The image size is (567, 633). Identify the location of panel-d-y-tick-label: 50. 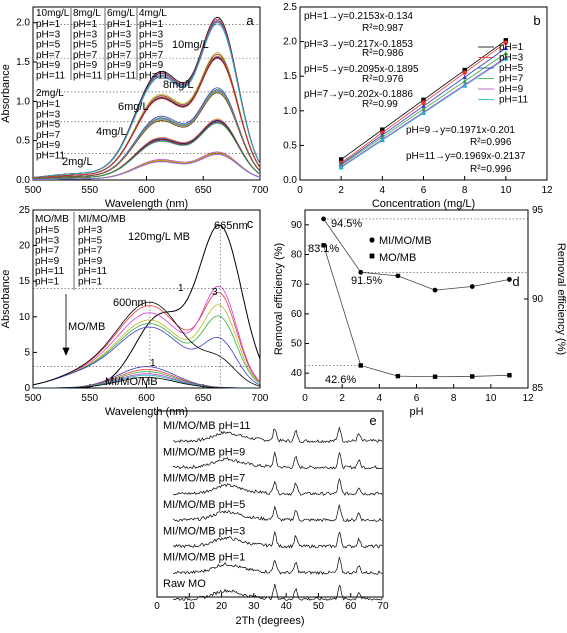
(297, 344).